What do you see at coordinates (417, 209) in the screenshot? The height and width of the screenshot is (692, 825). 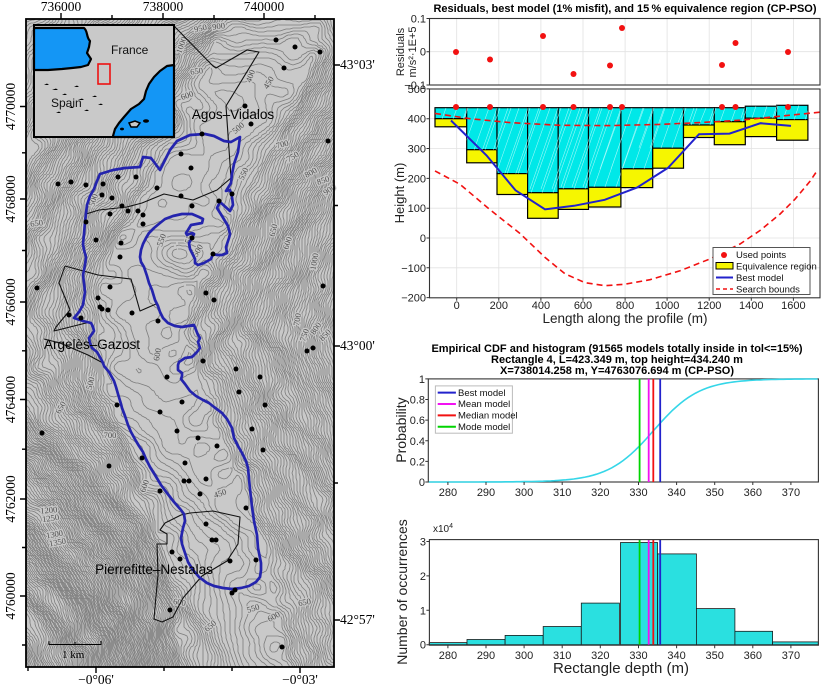 I see `svg-text: 100` at bounding box center [417, 209].